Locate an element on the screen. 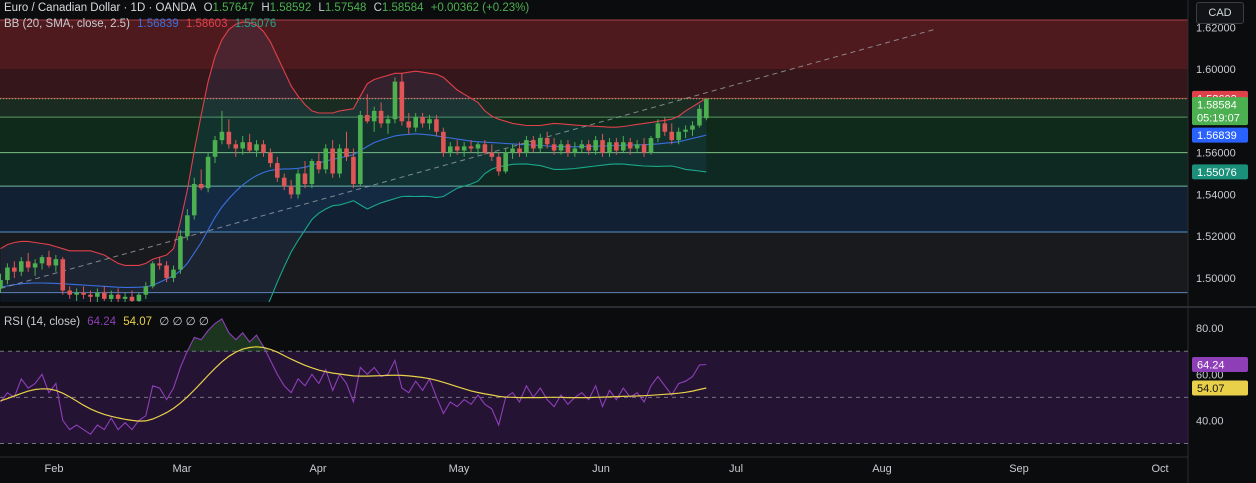  rsi-legend: RSI (14, close) 64.24 54.07 ∅ ∅ ∅ ∅ is located at coordinates (108, 321).